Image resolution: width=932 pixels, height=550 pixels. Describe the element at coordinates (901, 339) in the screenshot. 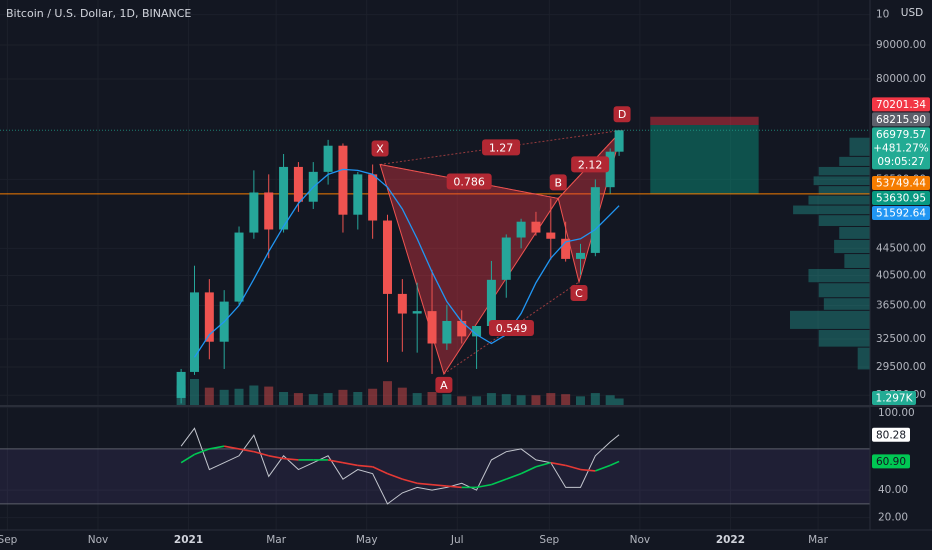

I see `y-tick-label: 32500.00` at that location.